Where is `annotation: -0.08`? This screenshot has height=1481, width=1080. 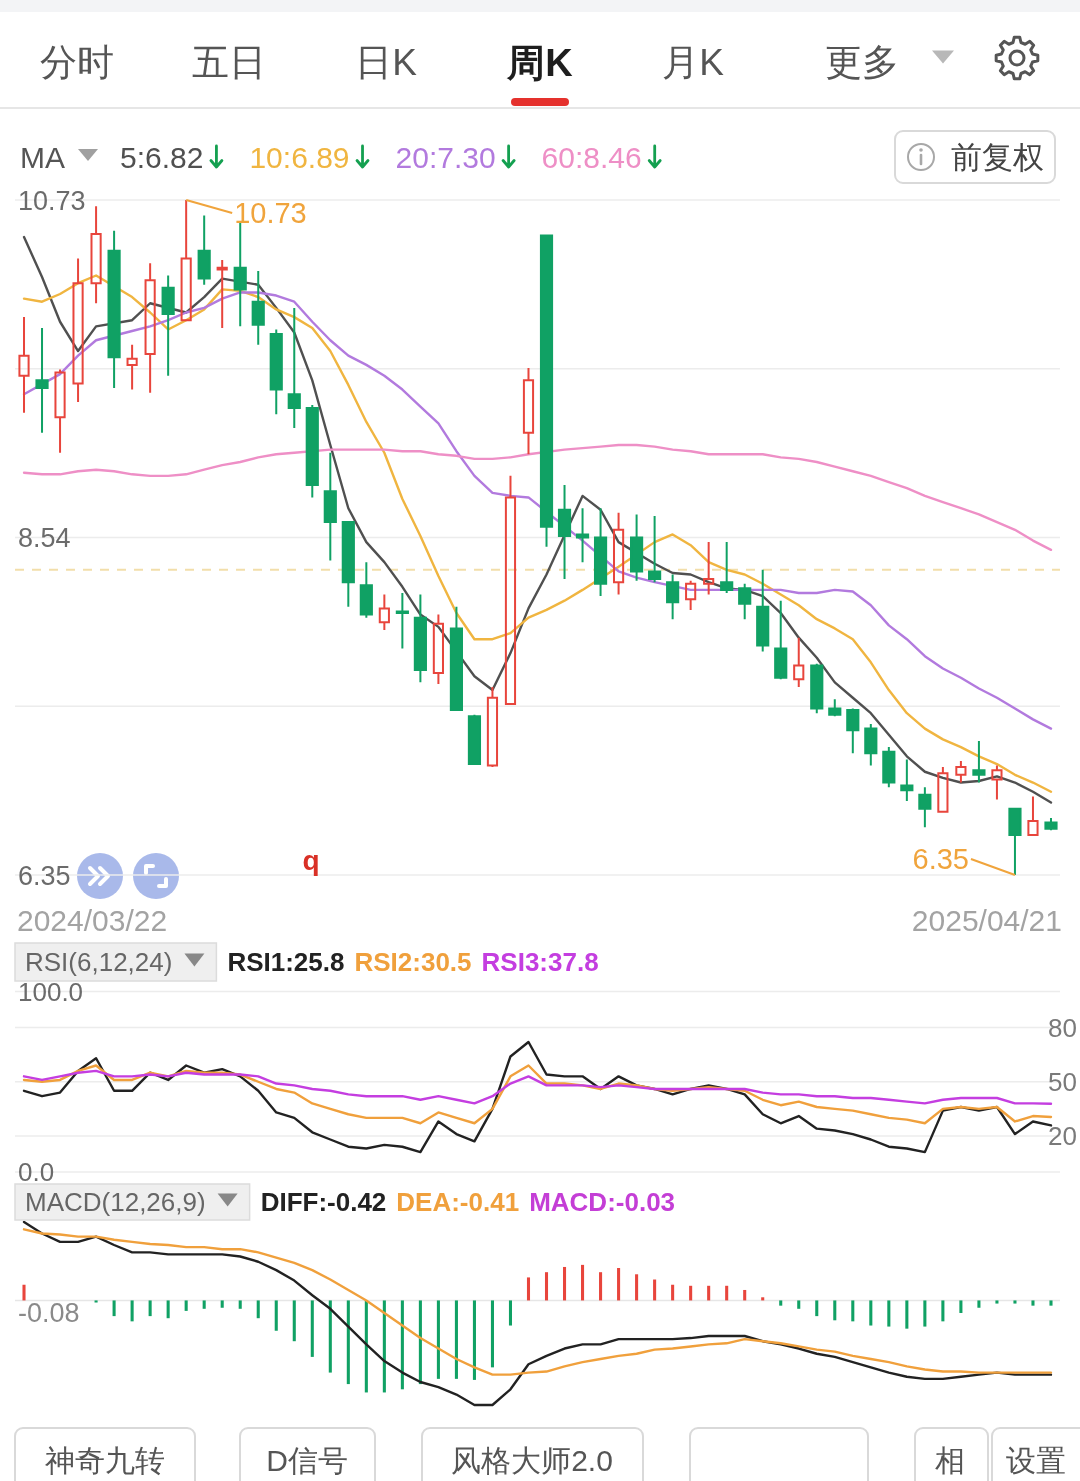 annotation: -0.08 is located at coordinates (49, 1312).